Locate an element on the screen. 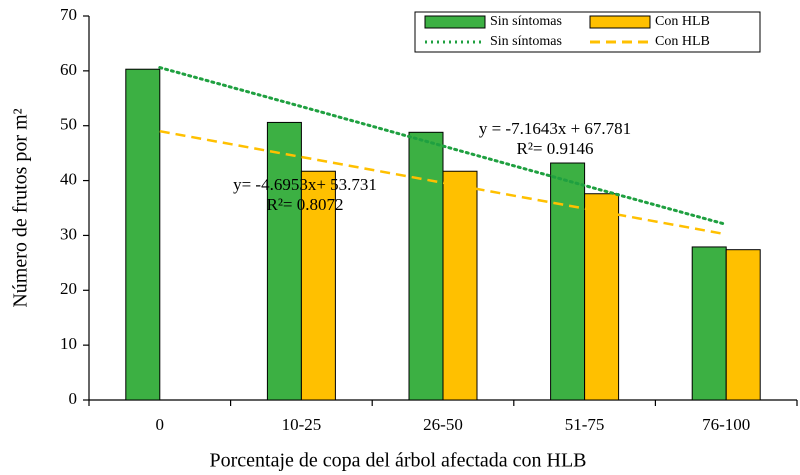  y-tick-label: 10 is located at coordinates (68, 343).